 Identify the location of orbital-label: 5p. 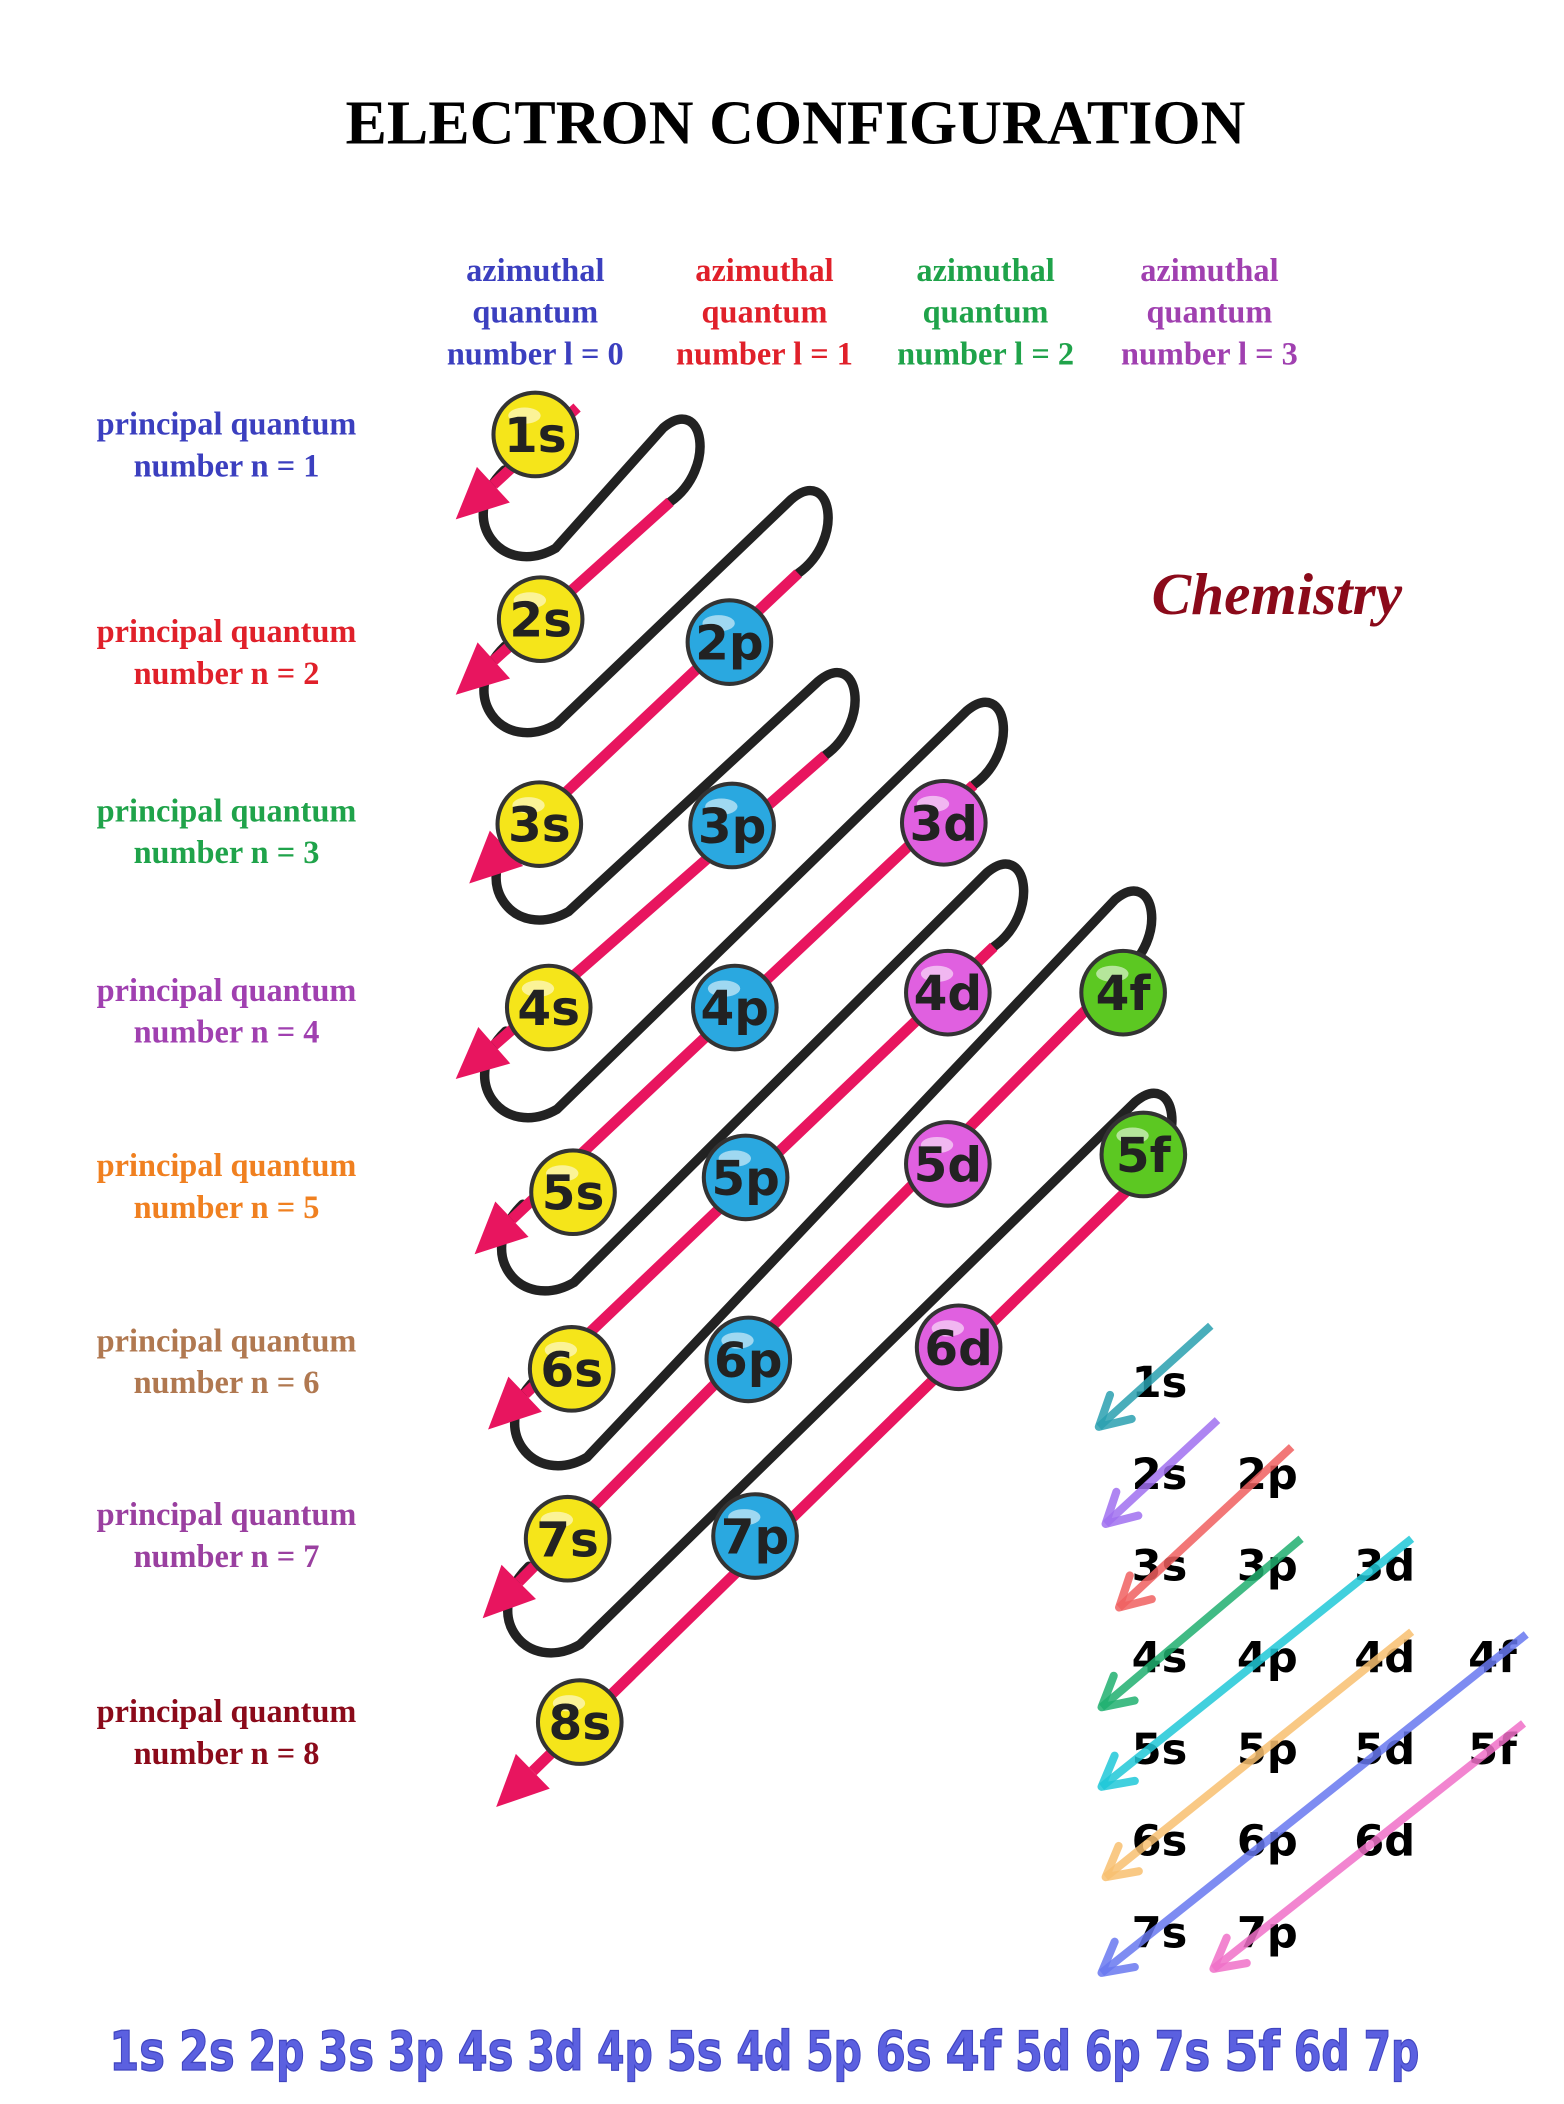
(745, 1179).